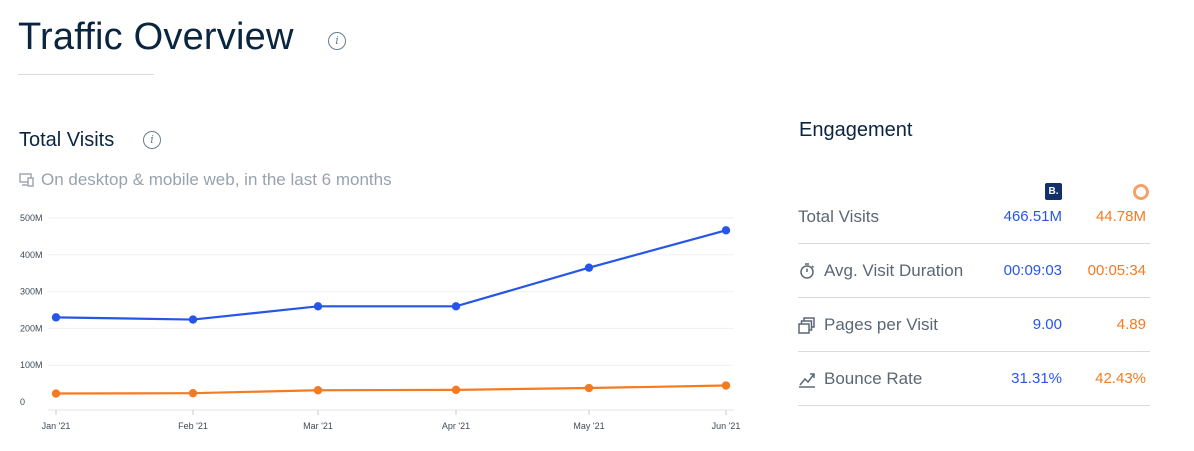 The width and height of the screenshot is (1194, 451). Describe the element at coordinates (31, 292) in the screenshot. I see `y-tick-label: 300M` at that location.